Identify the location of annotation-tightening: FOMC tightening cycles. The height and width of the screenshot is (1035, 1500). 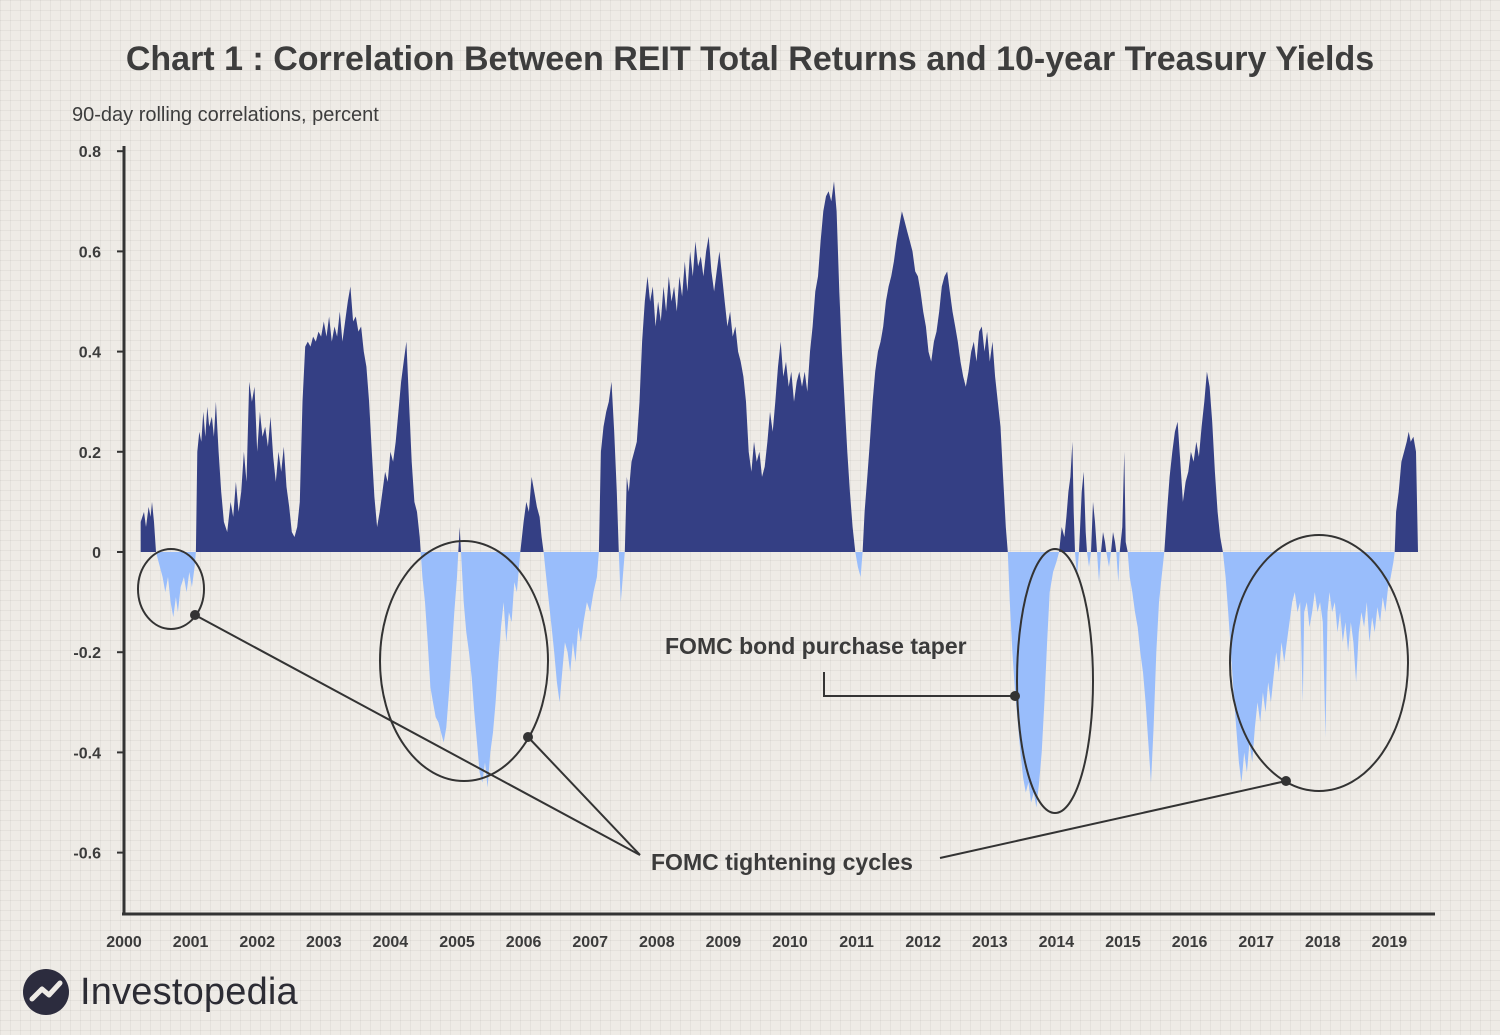
(782, 862).